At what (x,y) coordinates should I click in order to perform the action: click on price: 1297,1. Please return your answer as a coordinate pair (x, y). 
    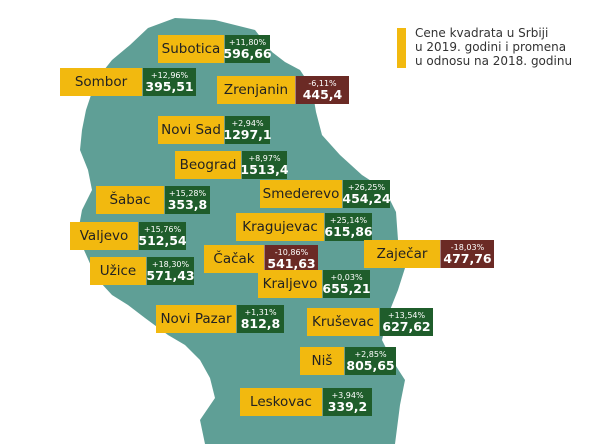
    Looking at the image, I should click on (247, 134).